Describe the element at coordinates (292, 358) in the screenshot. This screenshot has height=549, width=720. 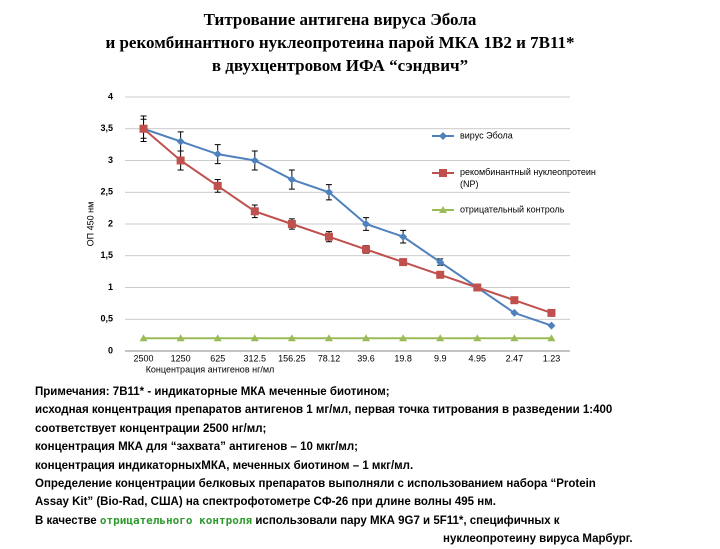
I see `x-tick-label: 156.25` at that location.